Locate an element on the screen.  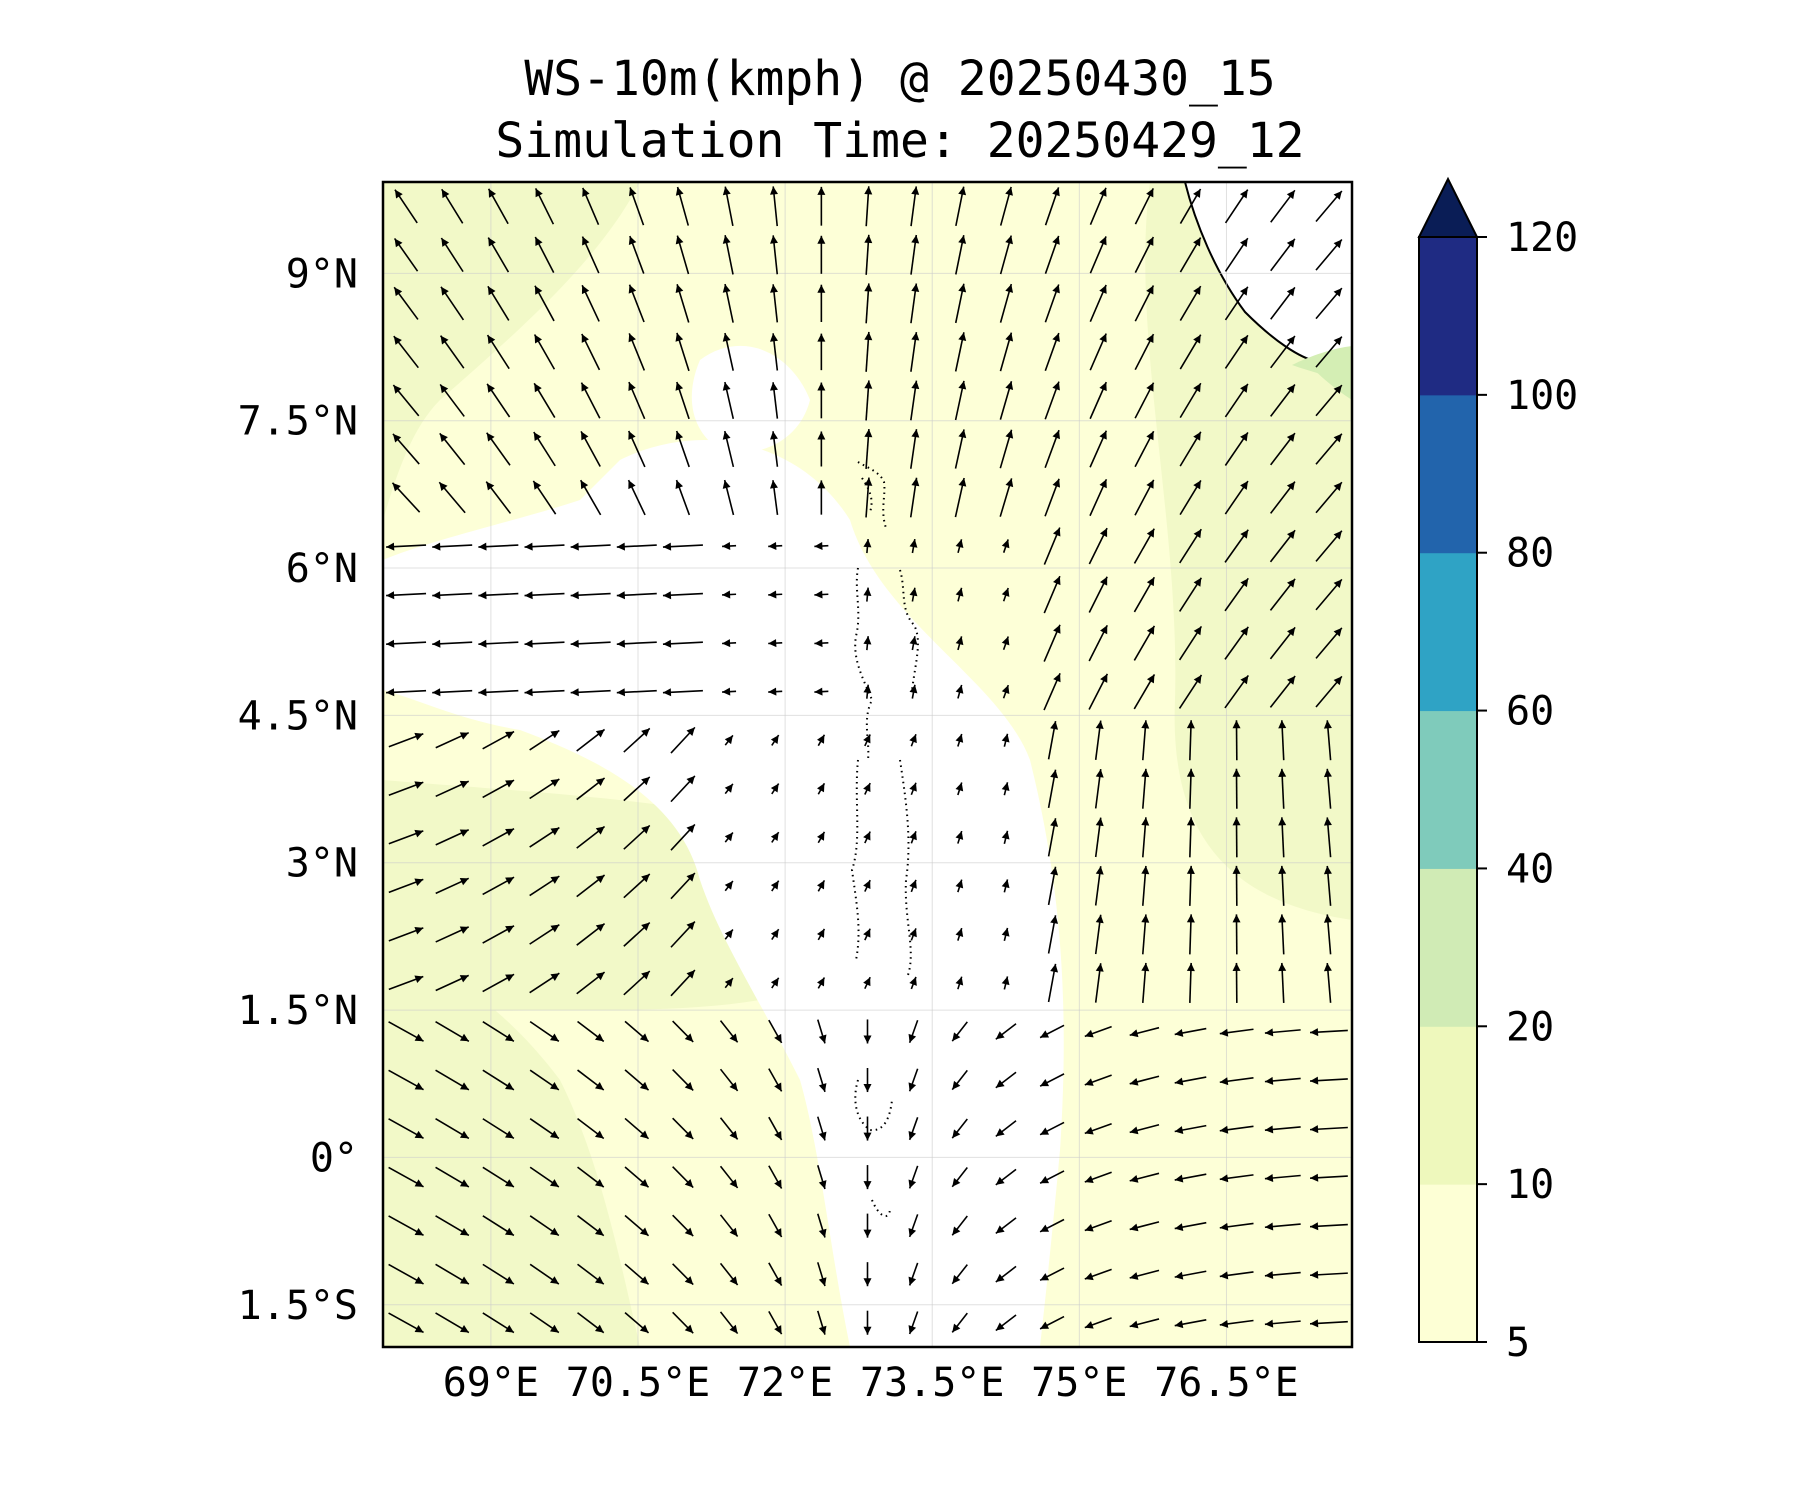
colorbar-tick-label: 80 is located at coordinates (1530, 554).